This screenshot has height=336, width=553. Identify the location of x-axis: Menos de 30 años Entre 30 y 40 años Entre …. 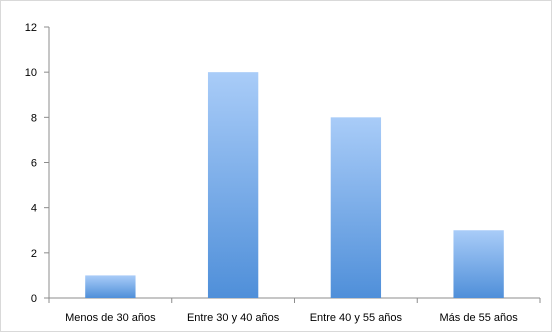
(294, 310).